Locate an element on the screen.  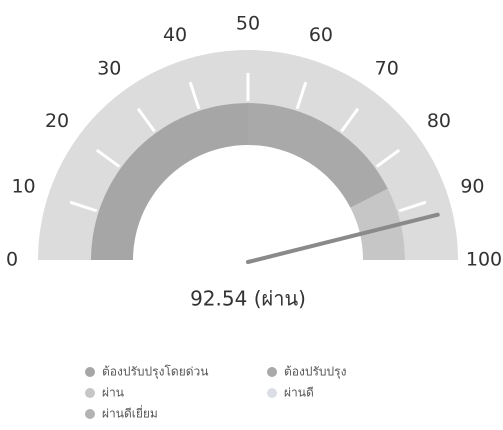
gauge-needle is located at coordinates (343, 238).